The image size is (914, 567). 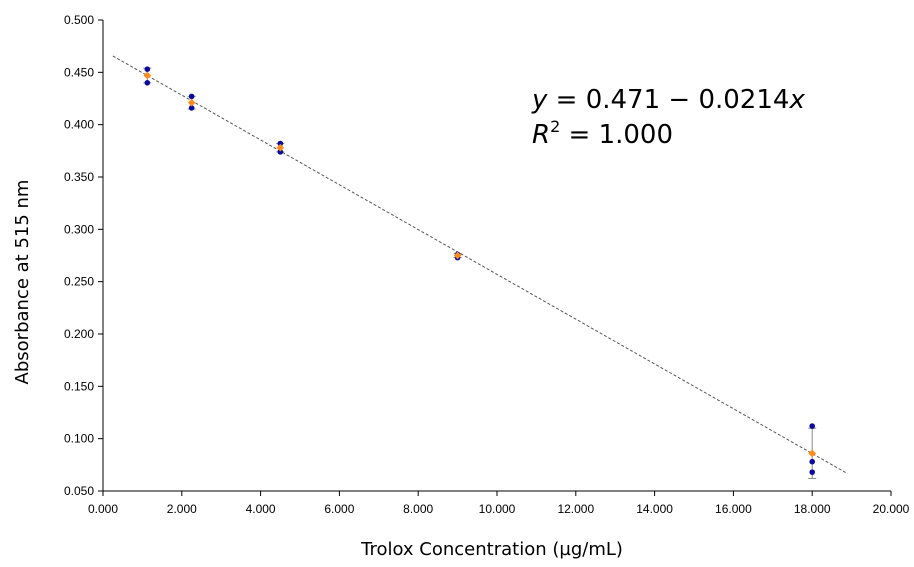 I want to click on equation-x-var: x, so click(x=796, y=100).